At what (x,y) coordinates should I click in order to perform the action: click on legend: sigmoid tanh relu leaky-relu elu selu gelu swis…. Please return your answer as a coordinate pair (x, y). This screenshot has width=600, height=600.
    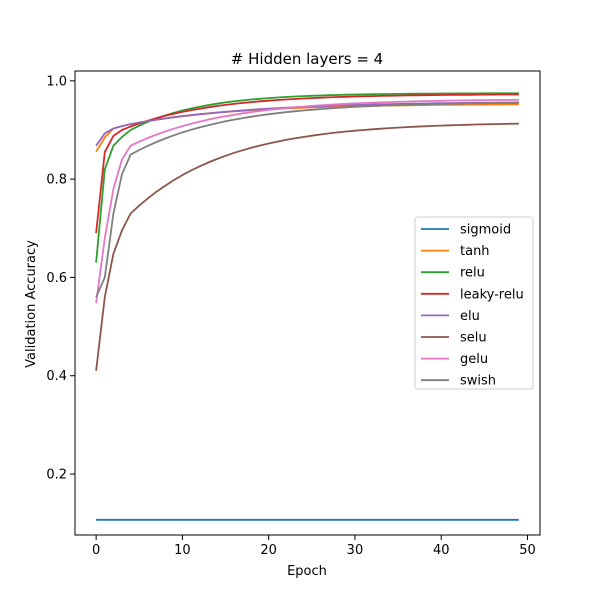
    Looking at the image, I should click on (474, 303).